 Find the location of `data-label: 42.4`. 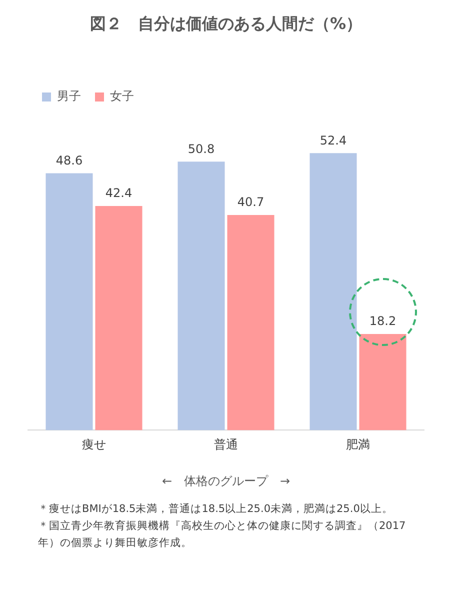

data-label: 42.4 is located at coordinates (118, 193).